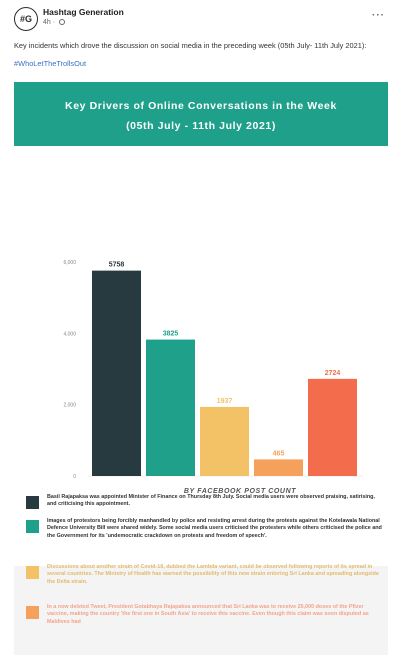 Image resolution: width=395 pixels, height=655 pixels. What do you see at coordinates (333, 373) in the screenshot?
I see `bar-value-label-5: 2724` at bounding box center [333, 373].